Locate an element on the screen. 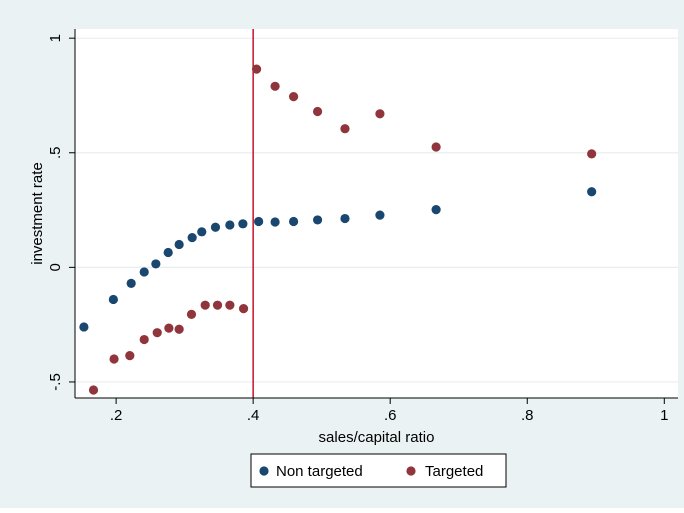  x-tick-label: .2 is located at coordinates (116, 415).